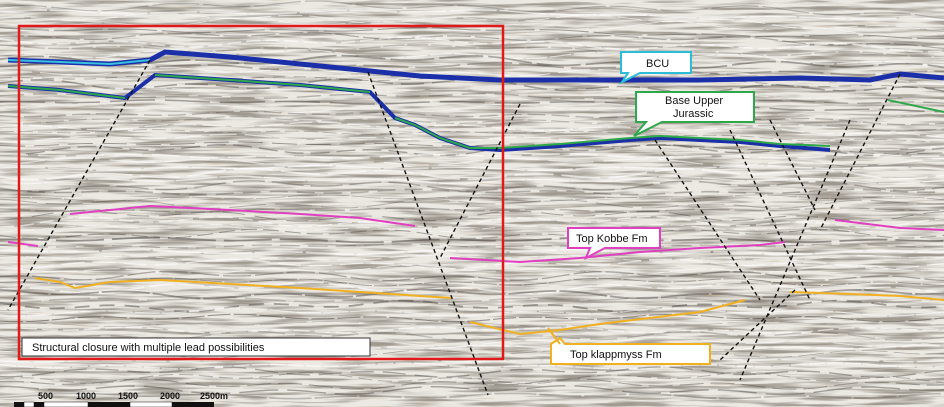 Image resolution: width=944 pixels, height=407 pixels. Describe the element at coordinates (694, 101) in the screenshot. I see `base-upper-jurassic-label-1: Base Upper` at that location.